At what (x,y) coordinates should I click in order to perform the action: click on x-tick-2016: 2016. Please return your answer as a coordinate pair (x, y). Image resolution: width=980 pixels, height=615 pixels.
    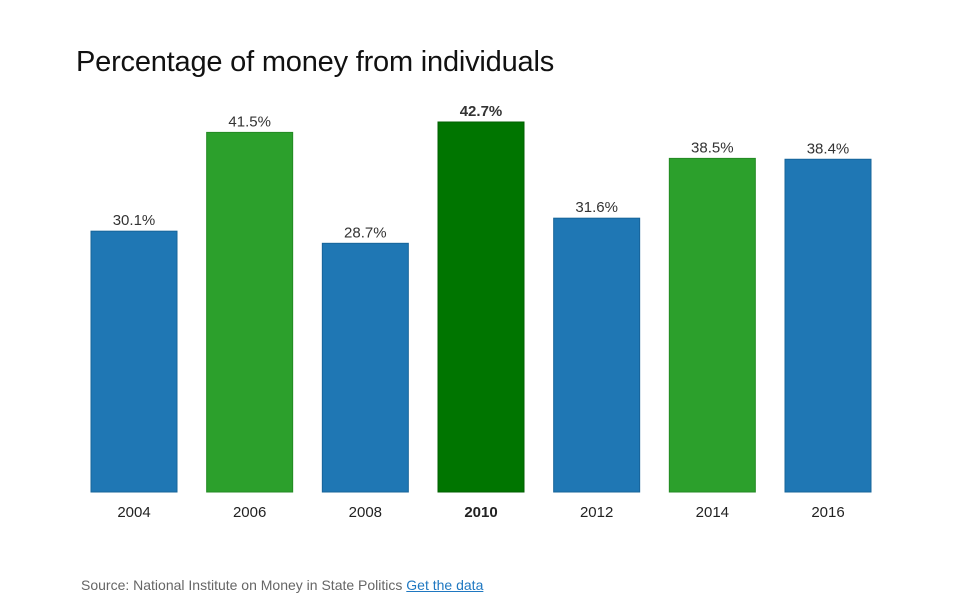
    Looking at the image, I should click on (827, 512).